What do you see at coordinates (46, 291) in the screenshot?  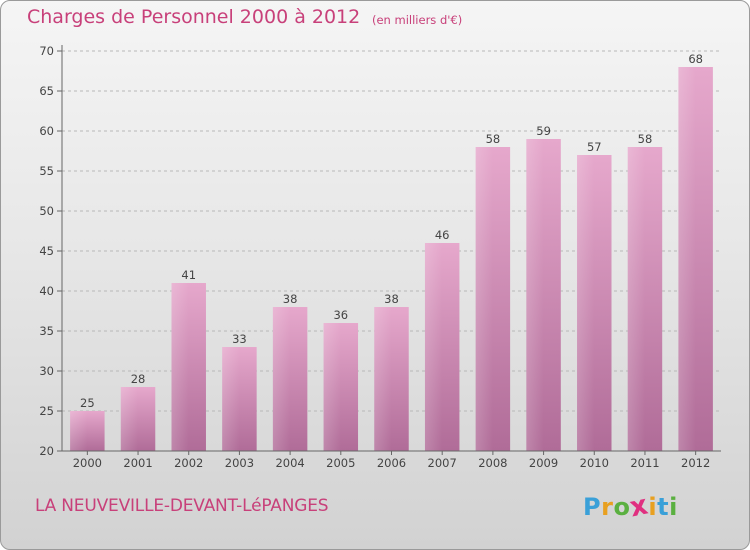 I see `y-tick-label: 40` at bounding box center [46, 291].